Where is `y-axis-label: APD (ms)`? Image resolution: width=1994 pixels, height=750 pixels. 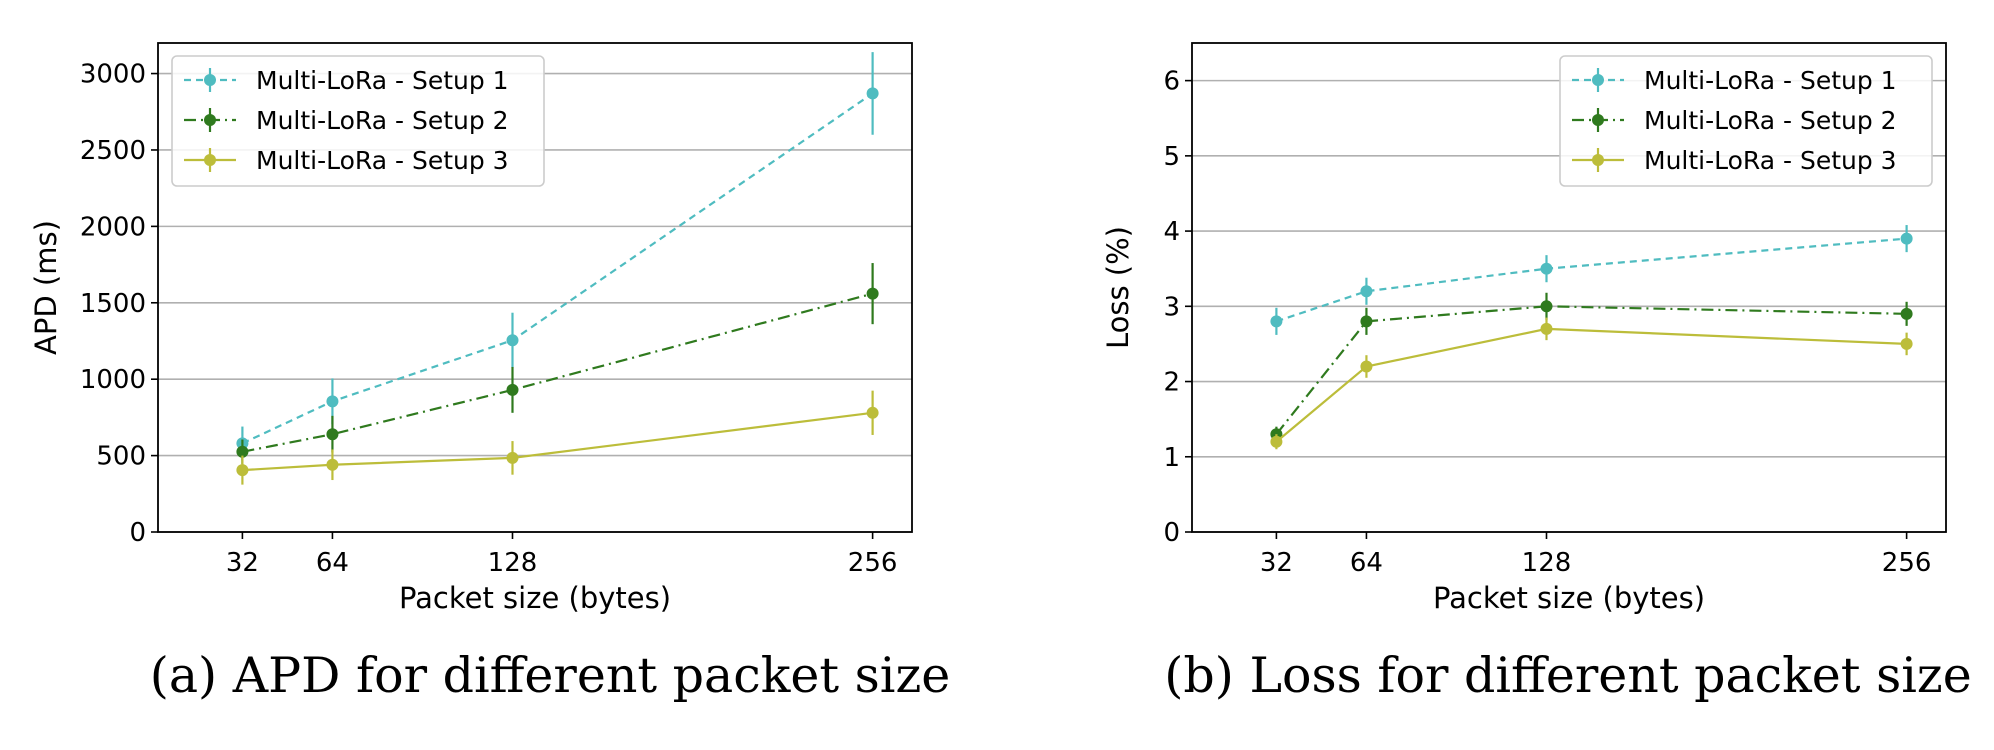
y-axis-label: APD (ms) is located at coordinates (46, 287).